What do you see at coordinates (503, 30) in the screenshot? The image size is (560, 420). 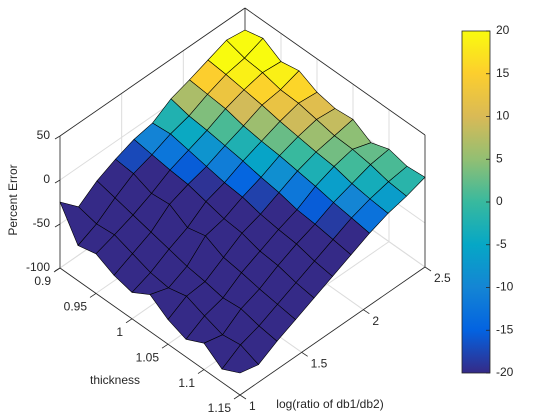 I see `colorbar-tick-label: 20` at bounding box center [503, 30].